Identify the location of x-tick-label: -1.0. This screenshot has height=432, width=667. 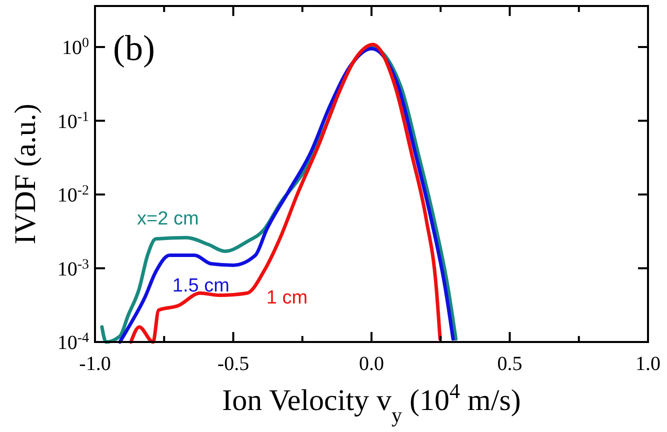
(95, 364).